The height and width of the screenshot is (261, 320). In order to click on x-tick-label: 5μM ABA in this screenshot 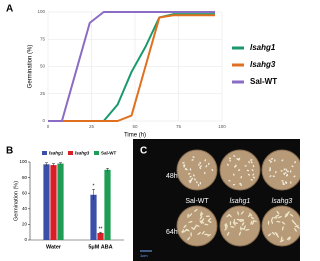, I will do `click(100, 247)`.